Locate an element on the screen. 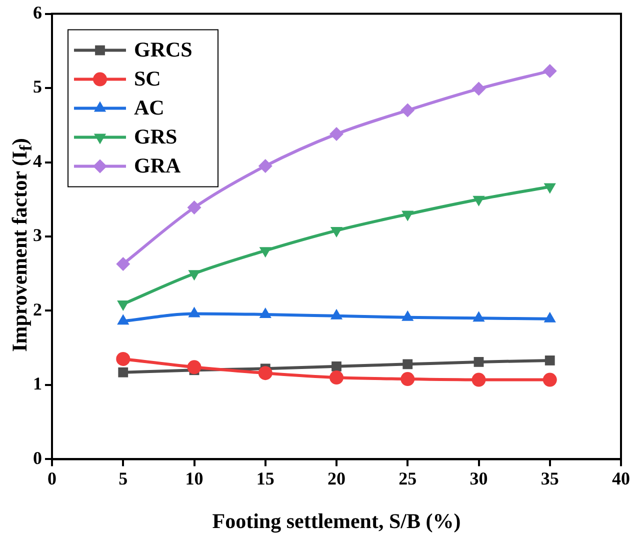  x-tick-label: 20 is located at coordinates (337, 478).